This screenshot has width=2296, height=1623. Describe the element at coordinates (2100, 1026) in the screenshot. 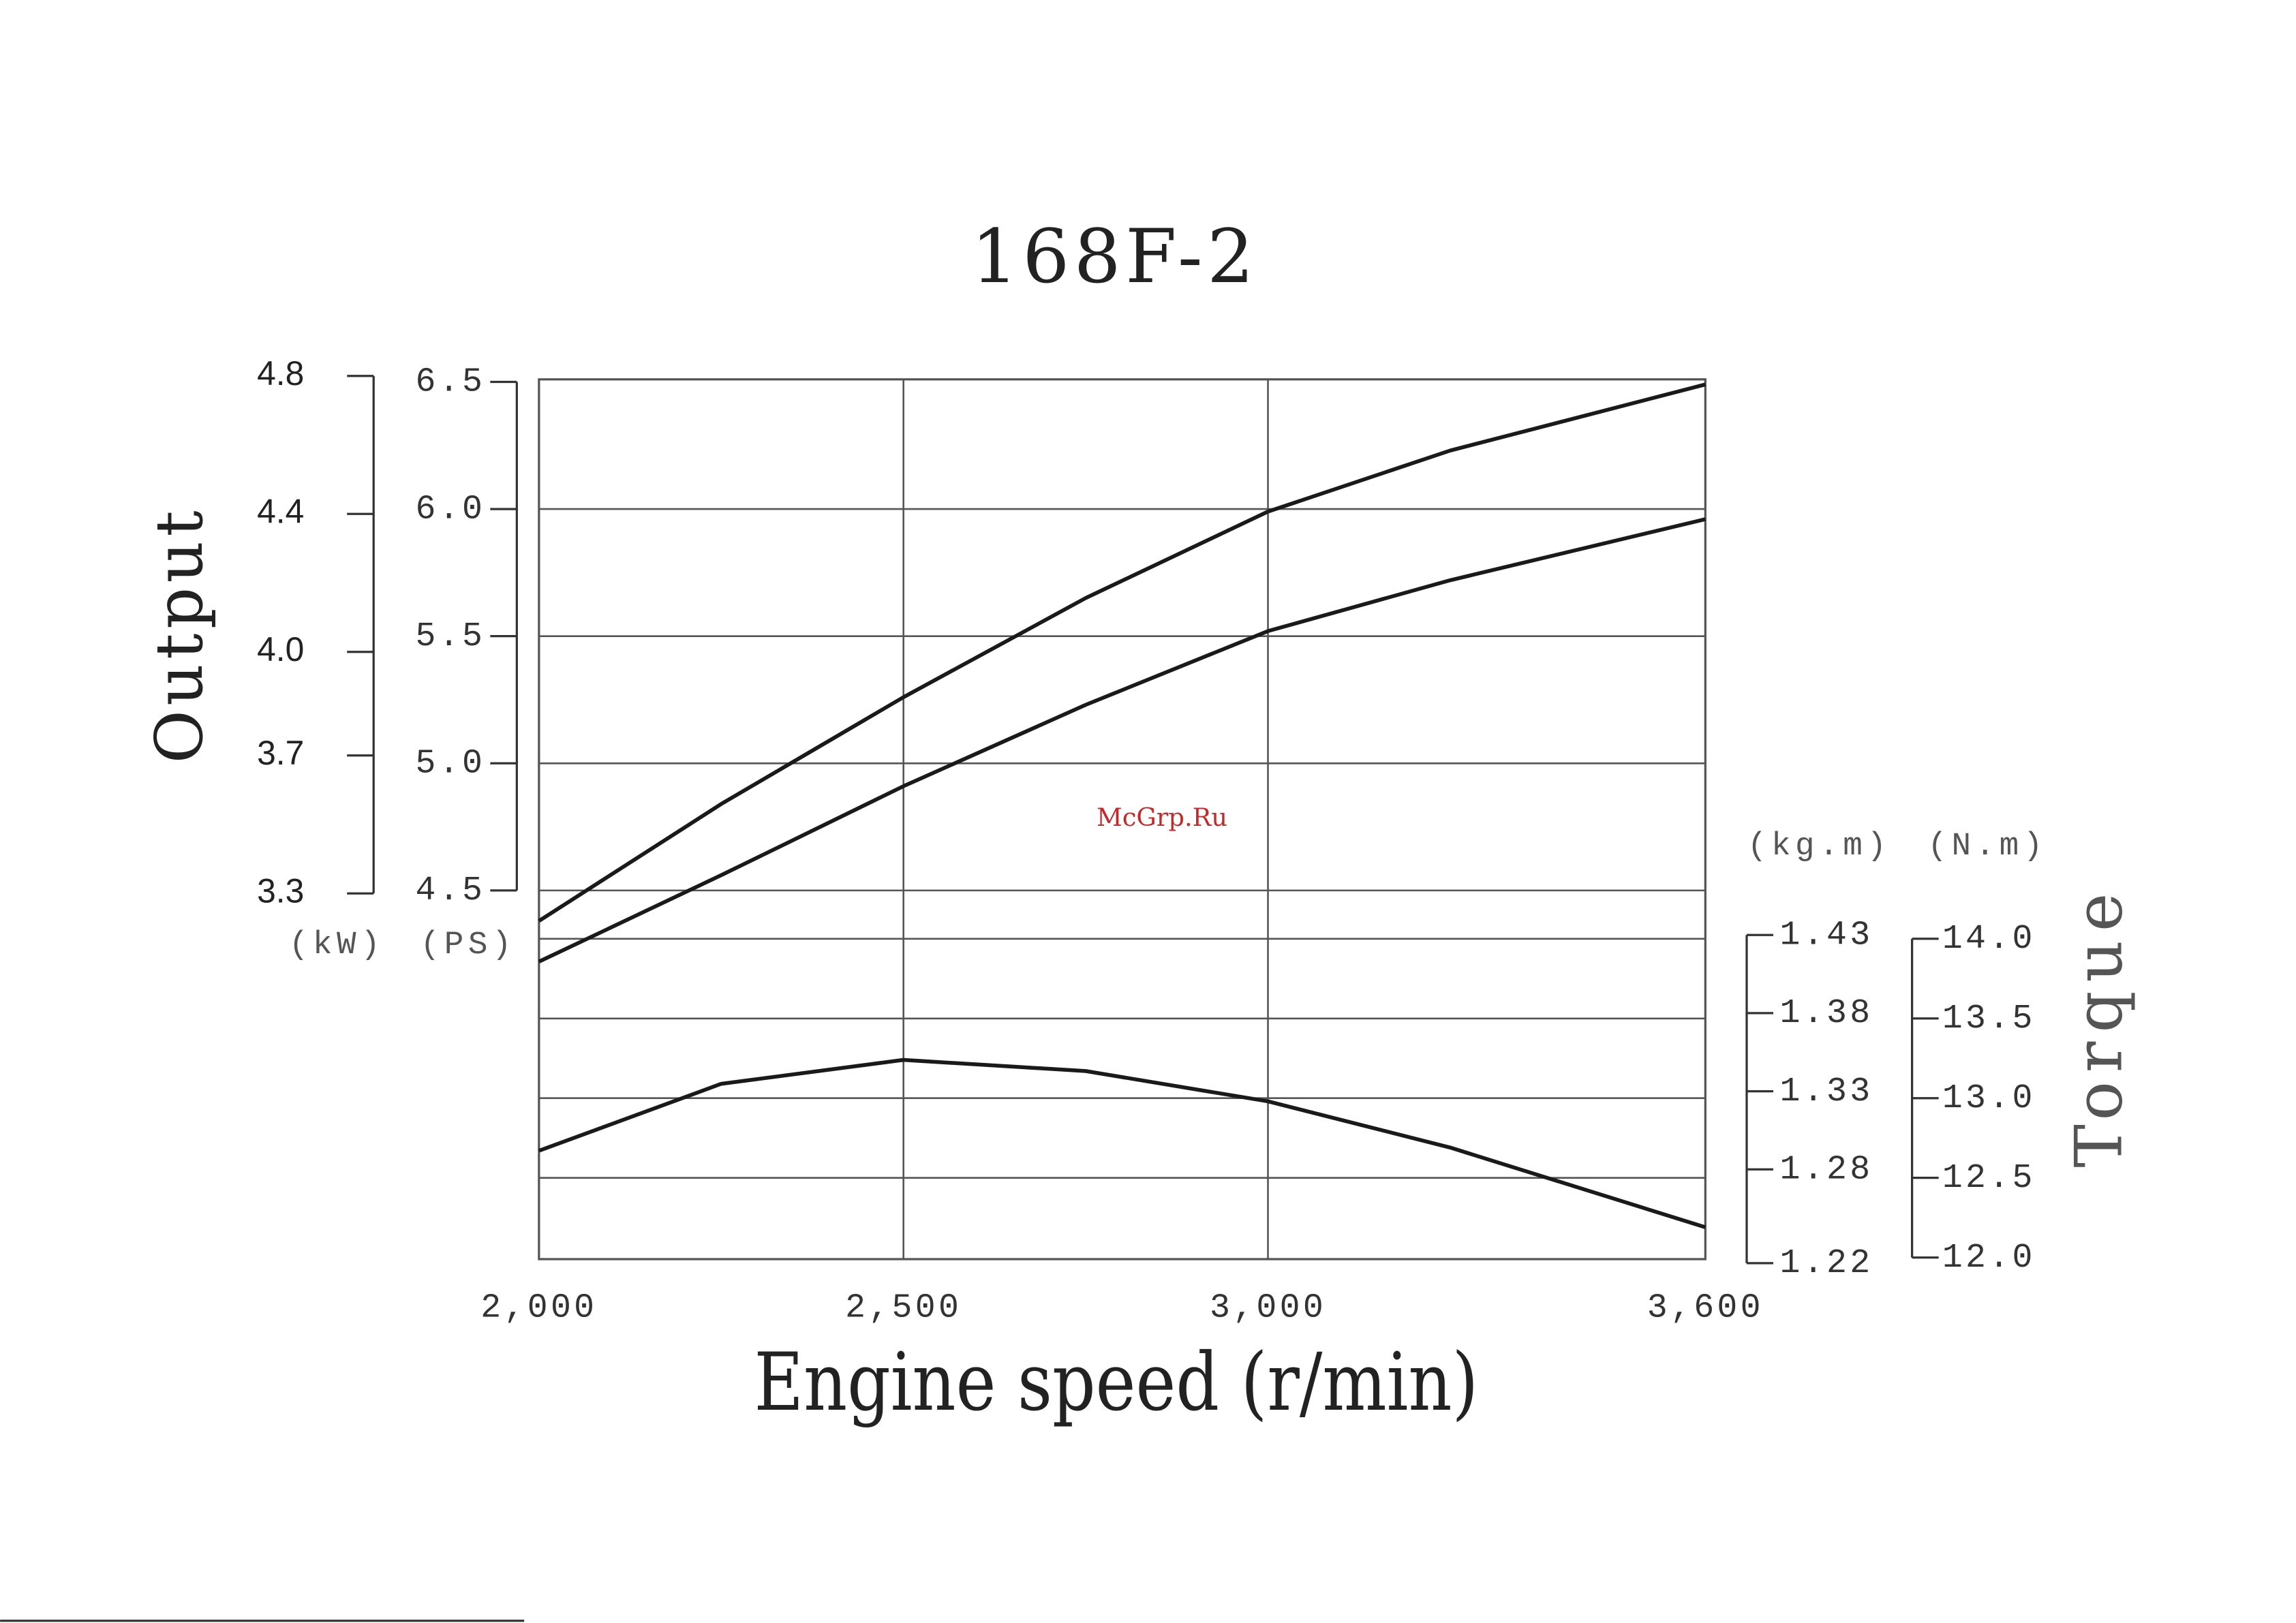

I see `y2-axis-label: Torque` at that location.